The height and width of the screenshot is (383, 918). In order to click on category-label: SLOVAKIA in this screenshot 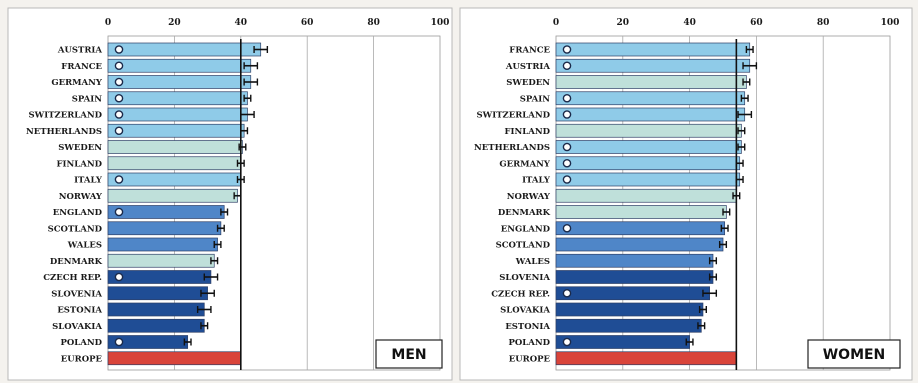, I will do `click(77, 327)`.